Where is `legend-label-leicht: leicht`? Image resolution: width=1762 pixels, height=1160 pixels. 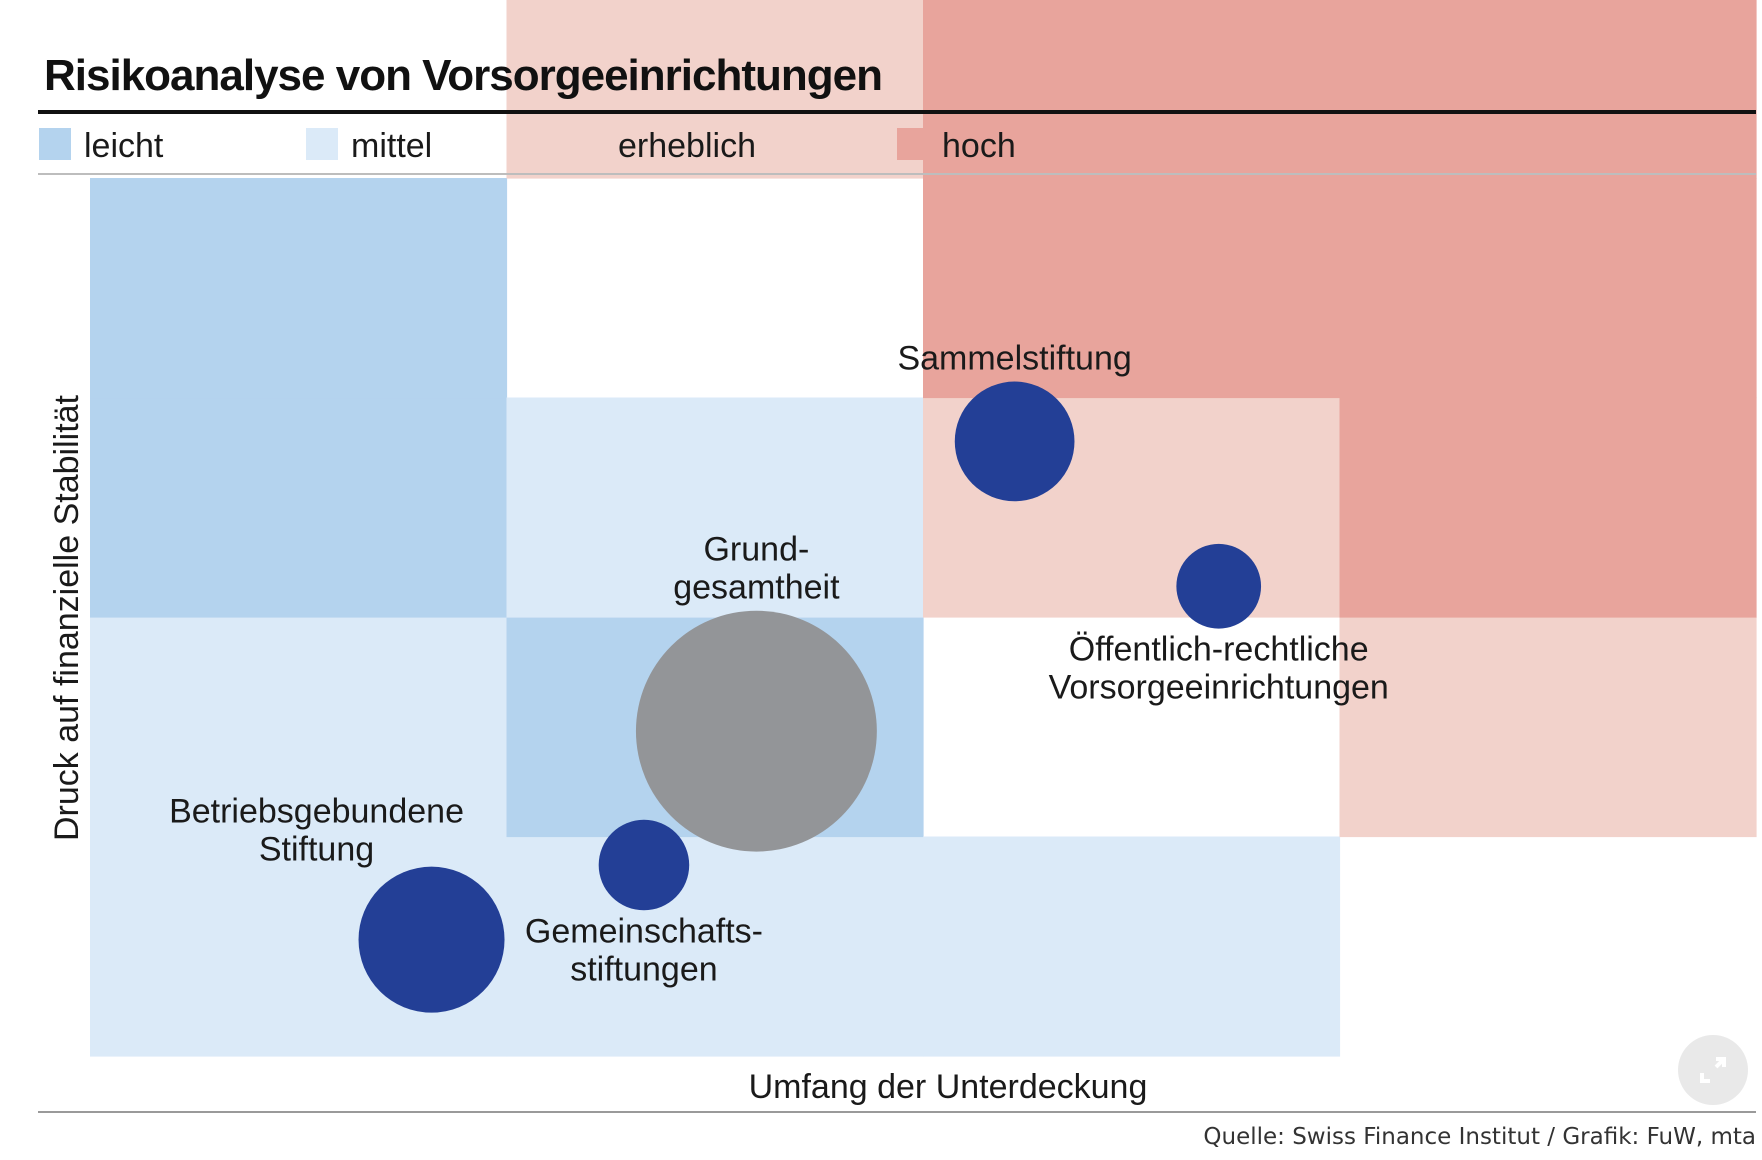 legend-label-leicht: leicht is located at coordinates (124, 146).